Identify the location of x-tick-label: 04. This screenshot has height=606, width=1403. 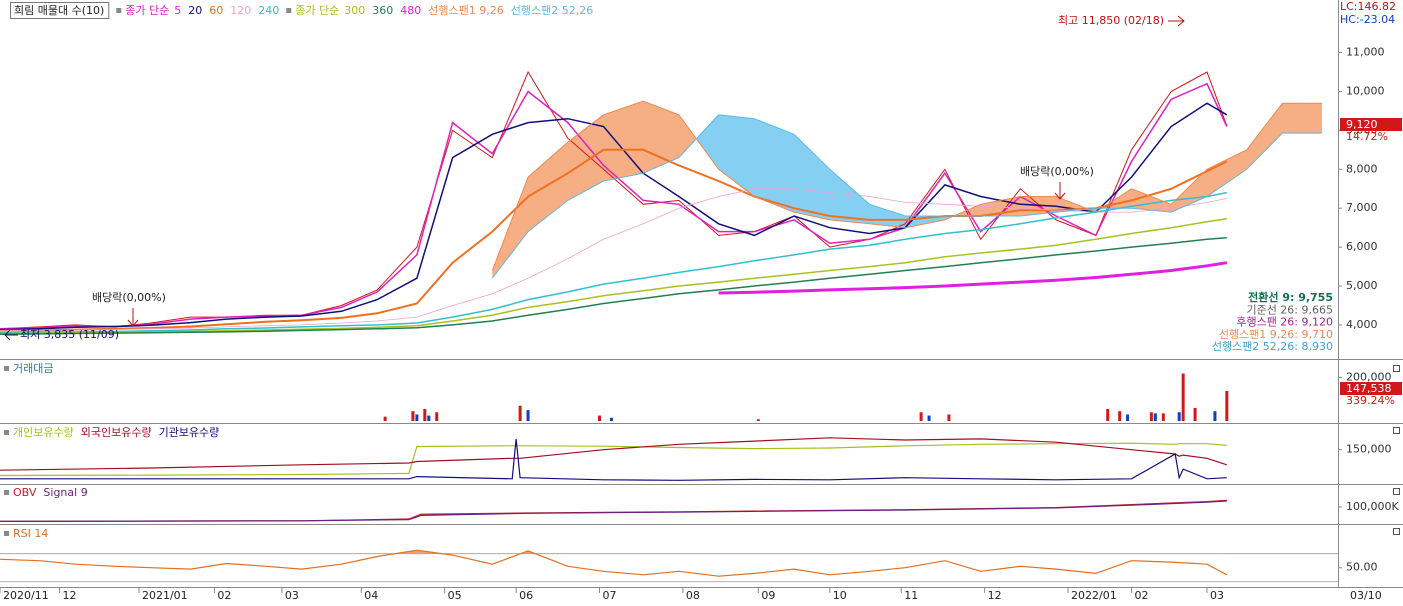
(371, 595).